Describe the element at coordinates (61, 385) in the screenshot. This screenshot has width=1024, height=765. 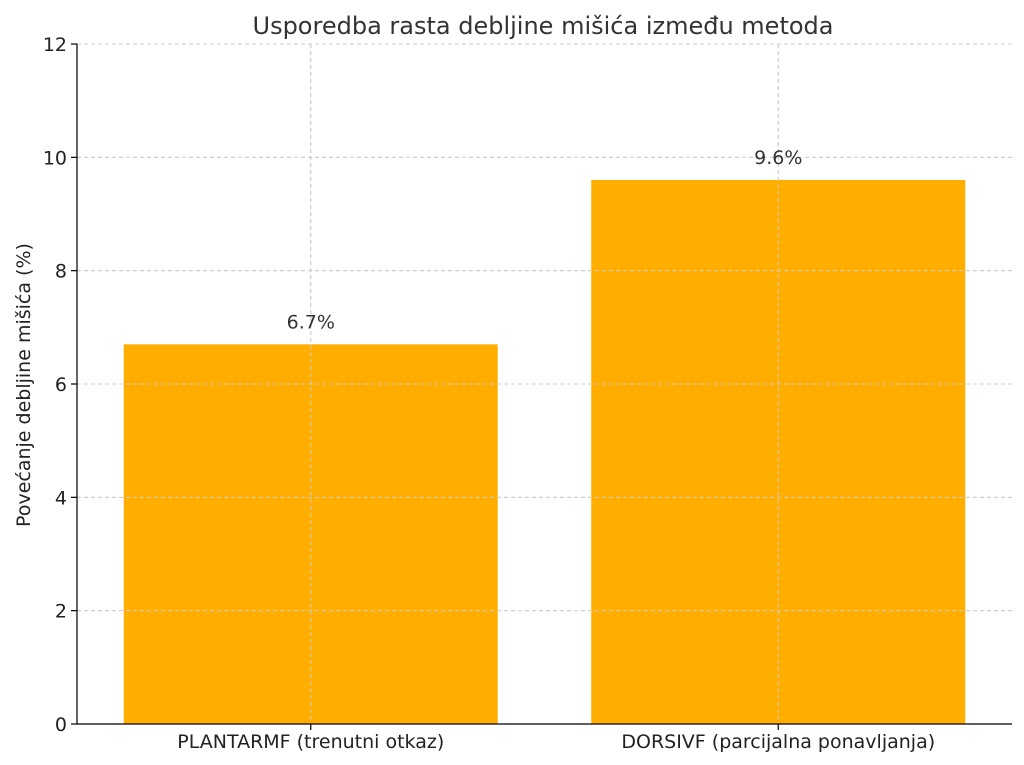
I see `y-tick-label: 6` at that location.